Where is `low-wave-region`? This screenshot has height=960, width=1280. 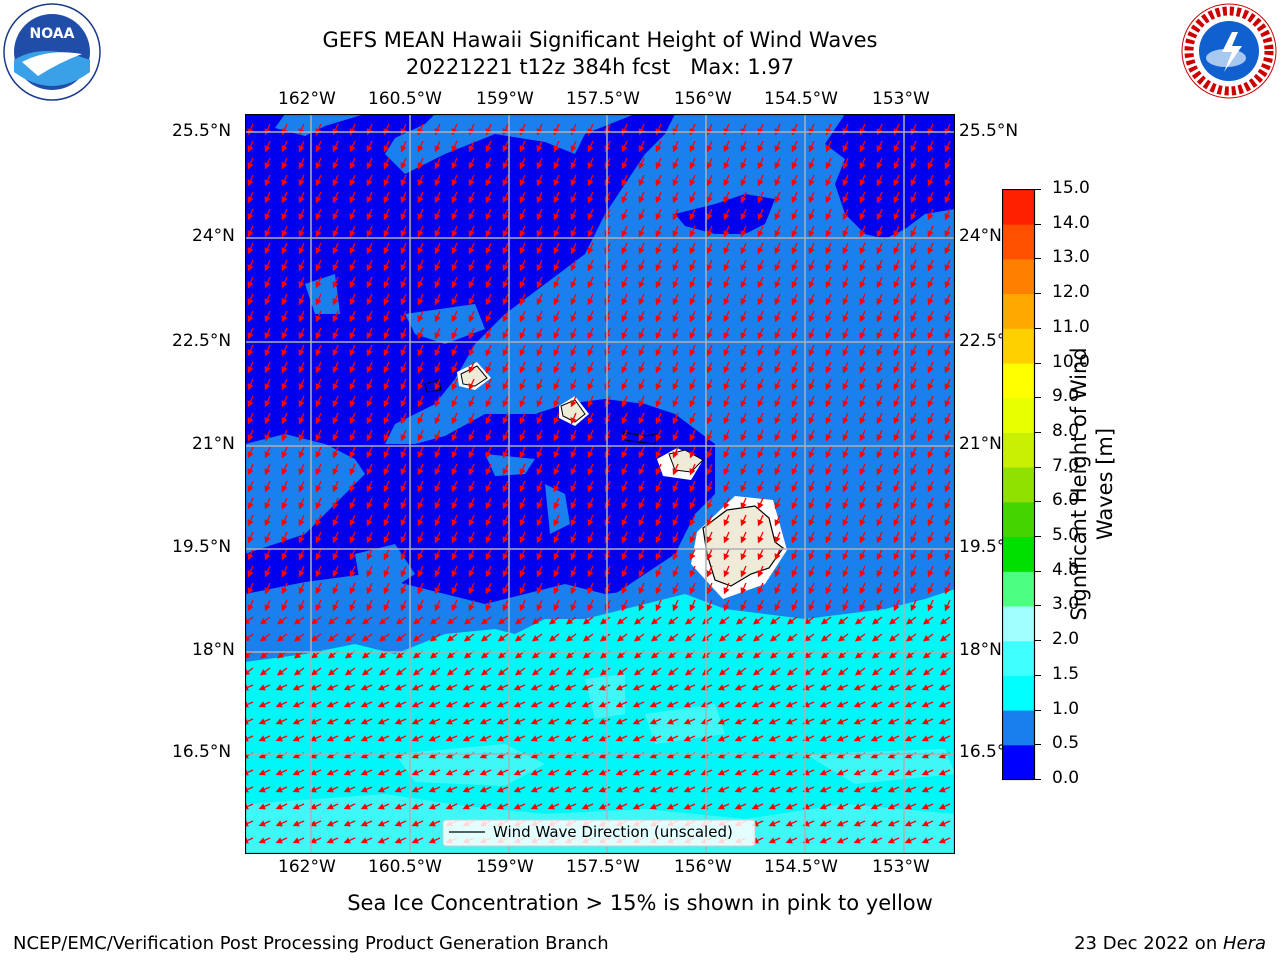
low-wave-region is located at coordinates (890, 176).